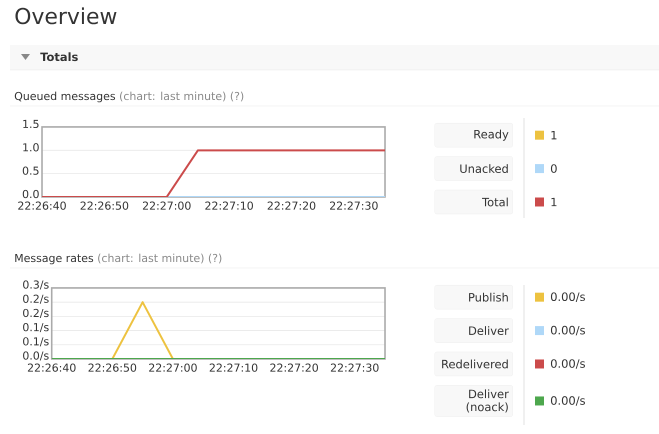 This screenshot has height=434, width=659. Describe the element at coordinates (489, 331) in the screenshot. I see `legend-label: Deliver` at that location.